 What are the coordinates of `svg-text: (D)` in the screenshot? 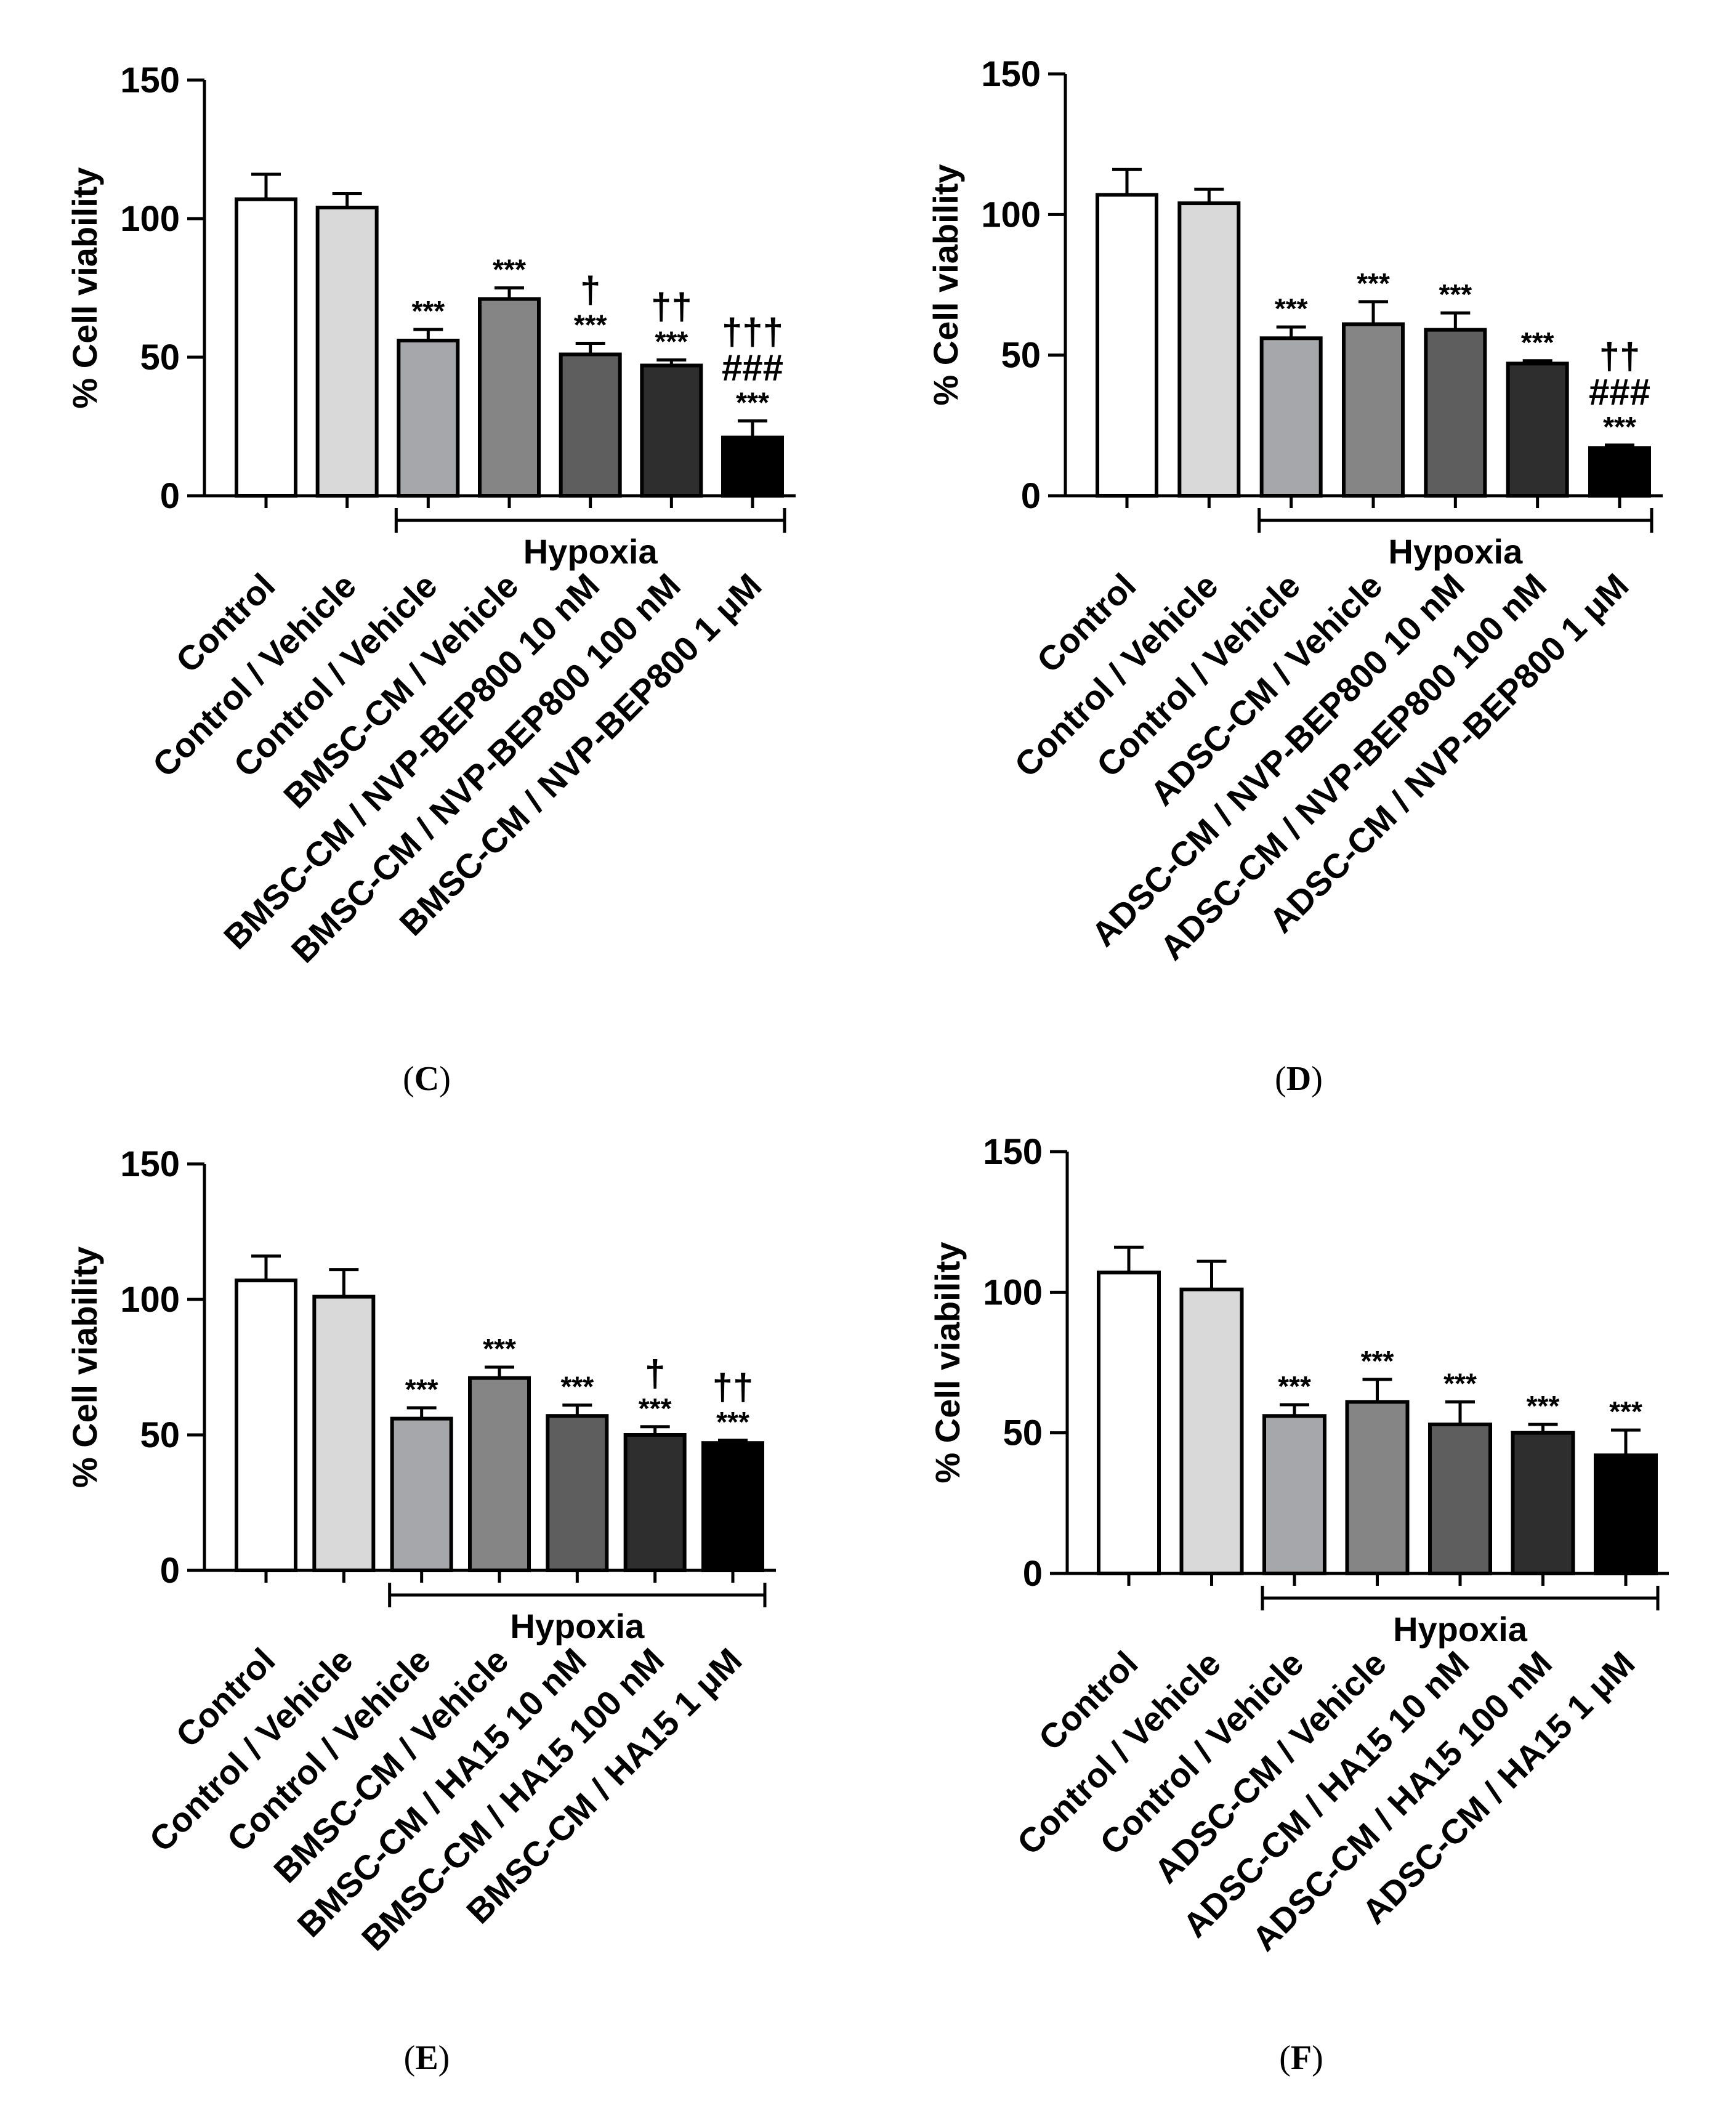 It's located at (1299, 1079).